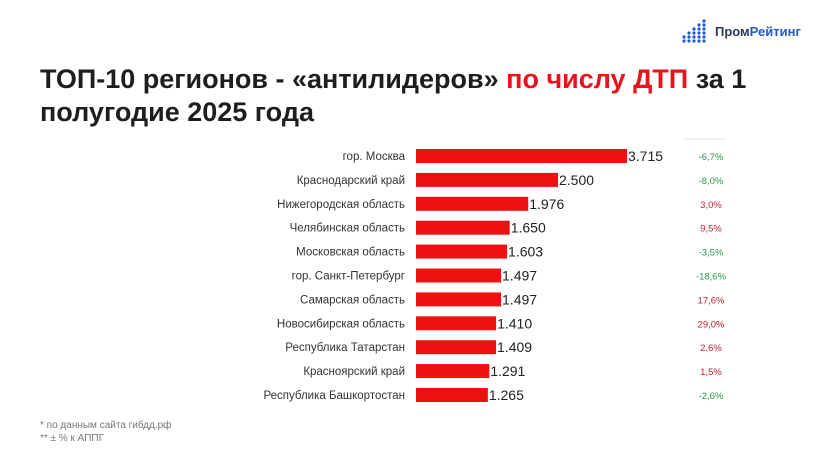  I want to click on value-label: 1.603, so click(525, 252).